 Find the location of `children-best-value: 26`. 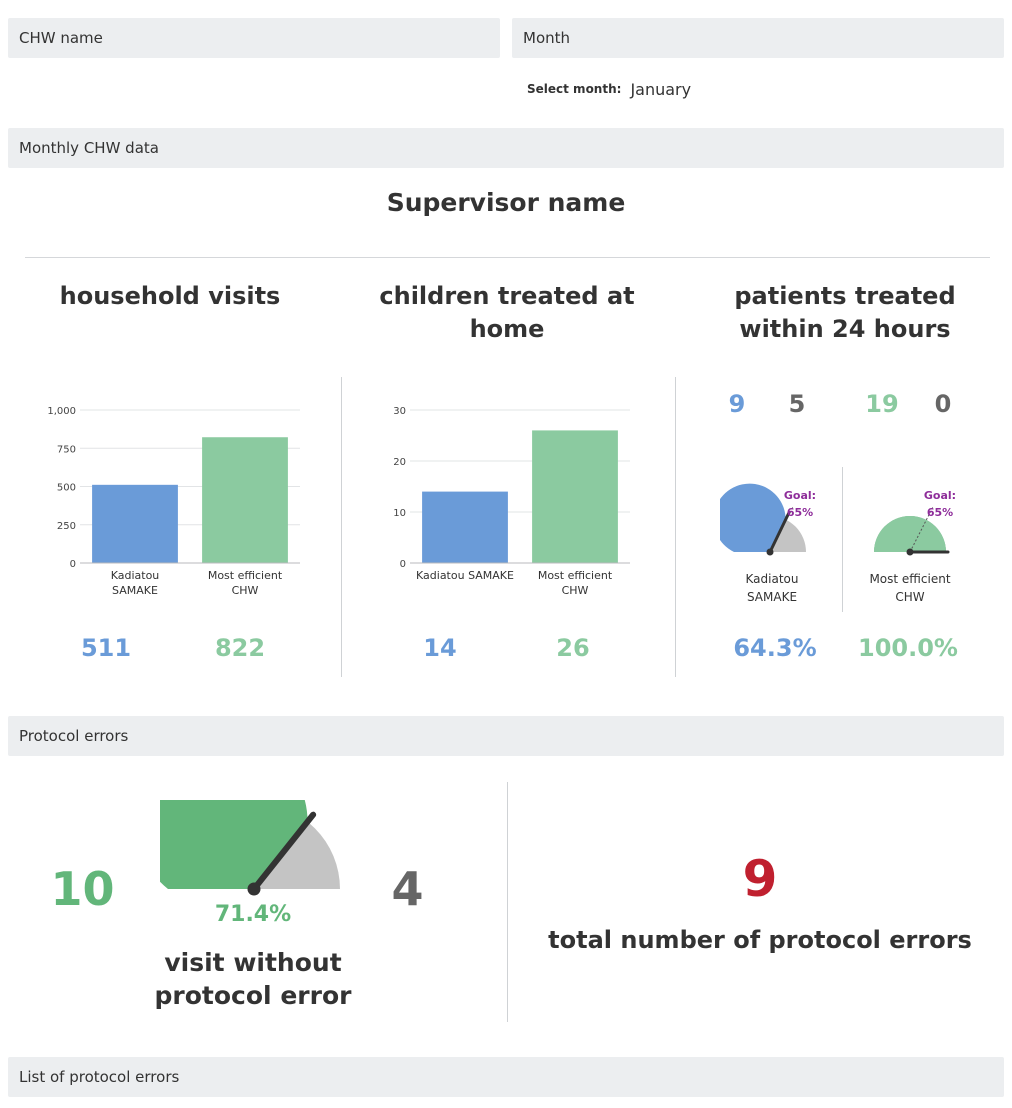

children-best-value: 26 is located at coordinates (573, 648).